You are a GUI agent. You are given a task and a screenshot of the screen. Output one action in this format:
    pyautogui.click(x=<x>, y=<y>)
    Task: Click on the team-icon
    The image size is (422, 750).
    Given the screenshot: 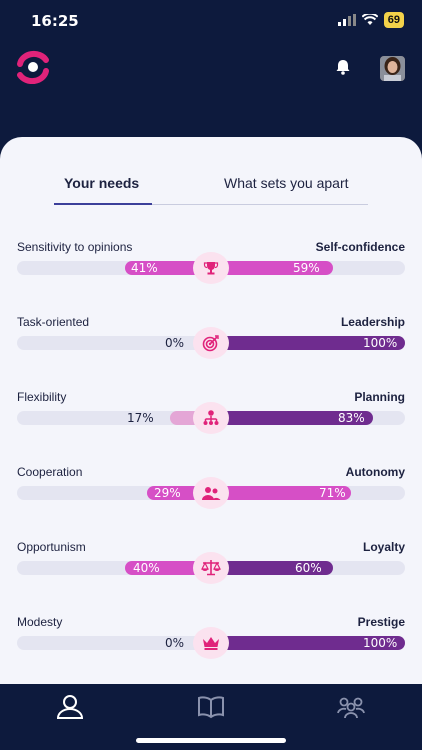 What is the action you would take?
    pyautogui.click(x=211, y=493)
    